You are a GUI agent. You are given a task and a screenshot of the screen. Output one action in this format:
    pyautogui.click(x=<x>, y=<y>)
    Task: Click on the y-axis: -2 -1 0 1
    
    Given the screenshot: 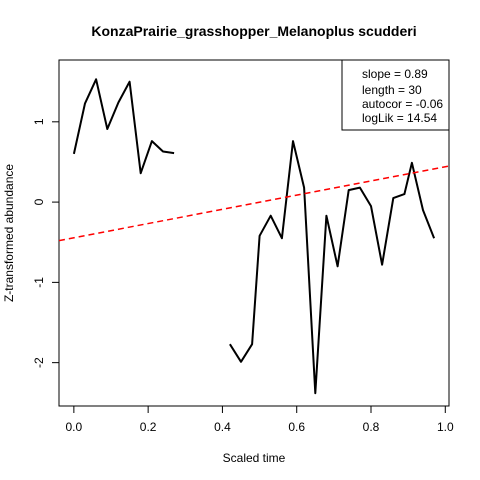 What is the action you would take?
    pyautogui.click(x=45, y=243)
    